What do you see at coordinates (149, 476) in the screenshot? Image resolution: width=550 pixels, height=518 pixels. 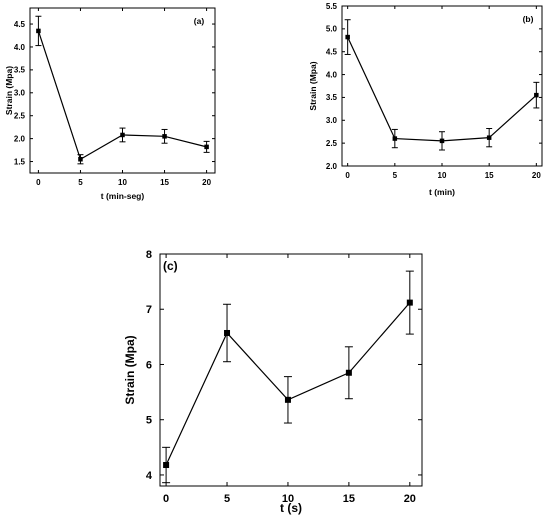 I see `y-tick-label: 4` at bounding box center [149, 476].